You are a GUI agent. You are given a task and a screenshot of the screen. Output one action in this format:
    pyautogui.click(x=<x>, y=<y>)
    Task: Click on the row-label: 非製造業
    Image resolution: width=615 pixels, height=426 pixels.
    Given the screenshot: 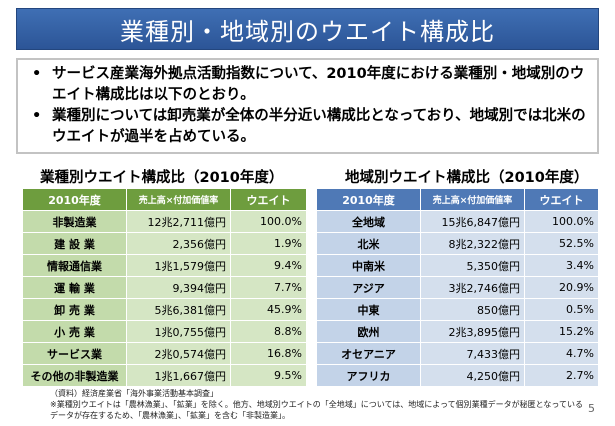 What is the action you would take?
    pyautogui.click(x=74, y=221)
    